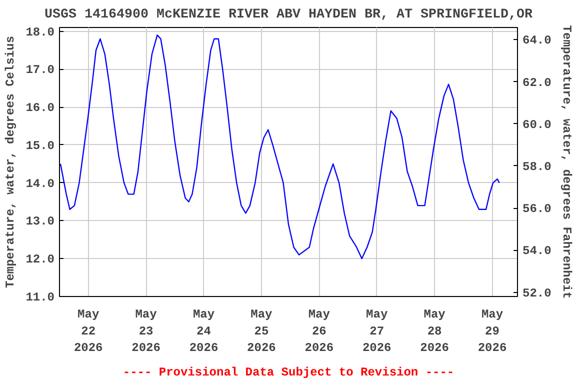 The height and width of the screenshot is (384, 576). What do you see at coordinates (537, 41) in the screenshot?
I see `y2-tick-label: 64.0` at bounding box center [537, 41].